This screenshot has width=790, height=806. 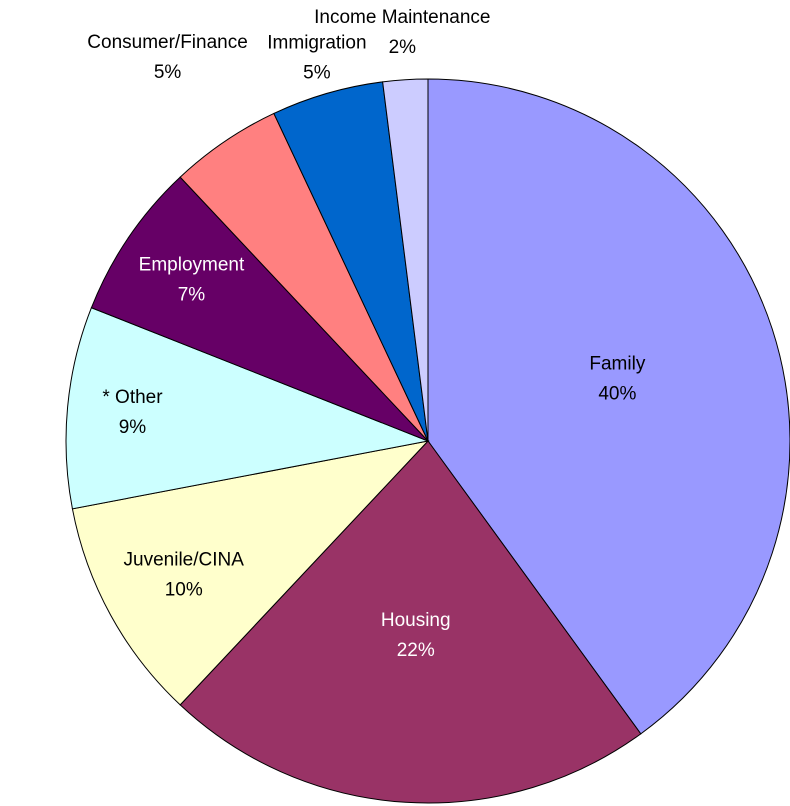 I want to click on slice-value-label: 40%, so click(x=617, y=393).